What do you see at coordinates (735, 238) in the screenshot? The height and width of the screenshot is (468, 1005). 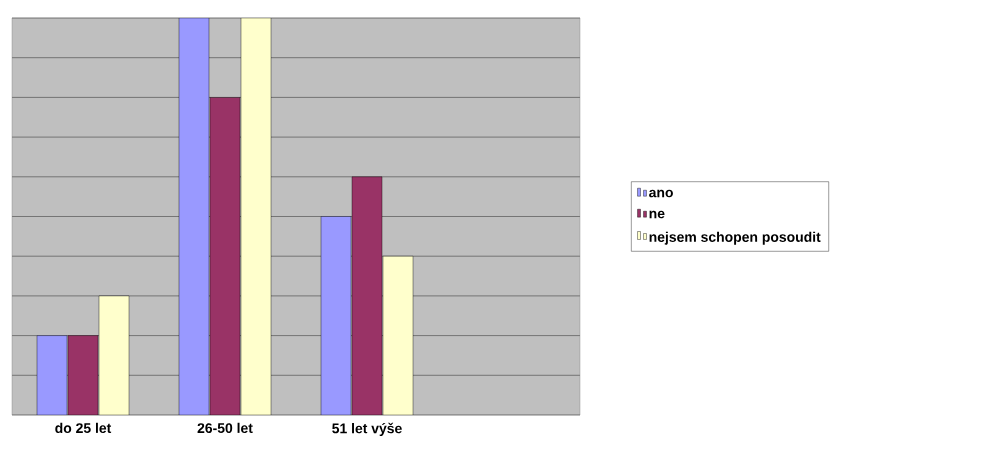 I see `legend-label: nejsem schopen posoudit` at bounding box center [735, 238].